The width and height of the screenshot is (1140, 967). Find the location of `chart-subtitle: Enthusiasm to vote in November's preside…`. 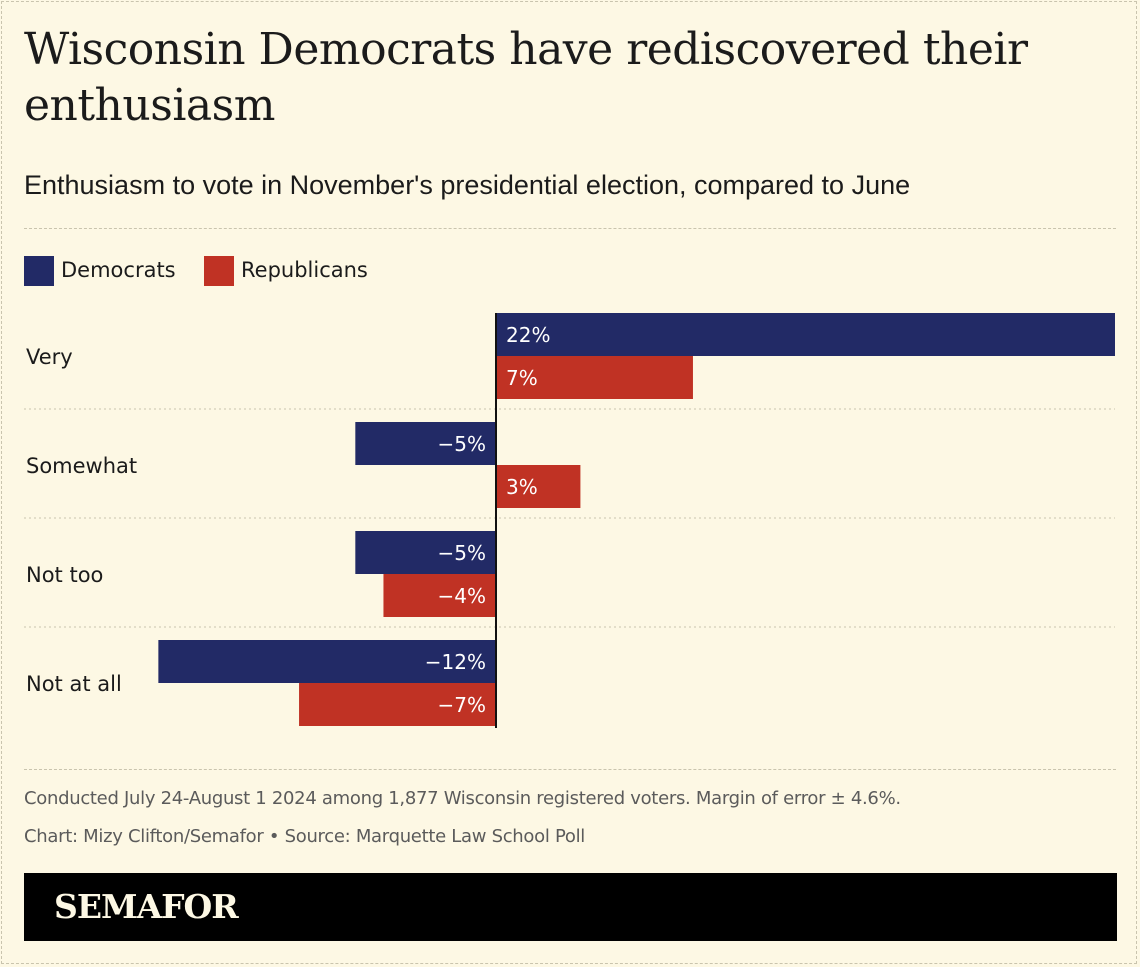

chart-subtitle: Enthusiasm to vote in November's preside… is located at coordinates (467, 185).